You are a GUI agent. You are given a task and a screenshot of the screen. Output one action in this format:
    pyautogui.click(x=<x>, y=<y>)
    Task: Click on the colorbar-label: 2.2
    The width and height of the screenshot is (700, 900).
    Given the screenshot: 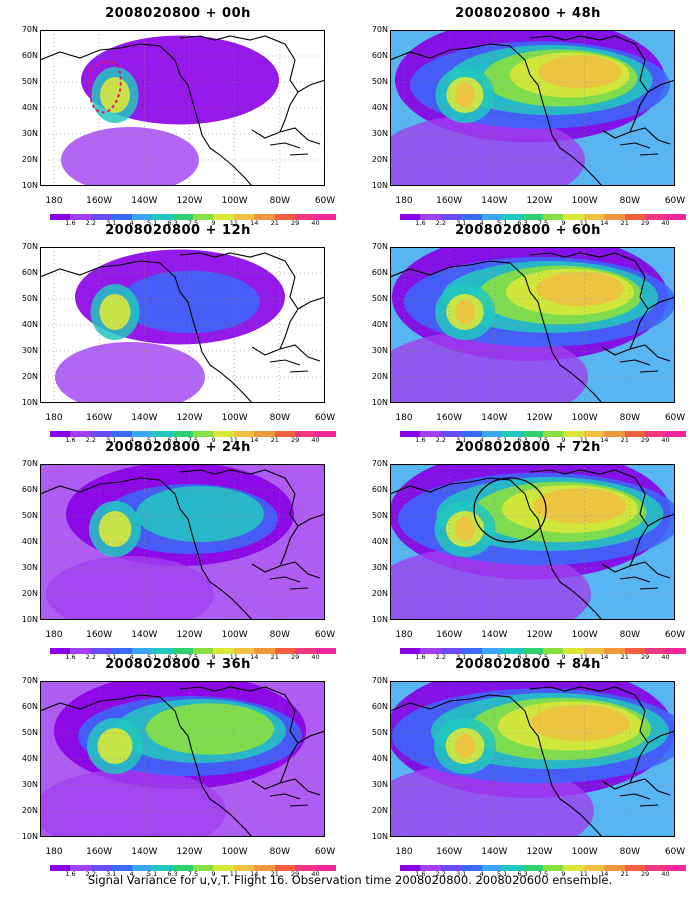 What is the action you would take?
    pyautogui.click(x=91, y=440)
    